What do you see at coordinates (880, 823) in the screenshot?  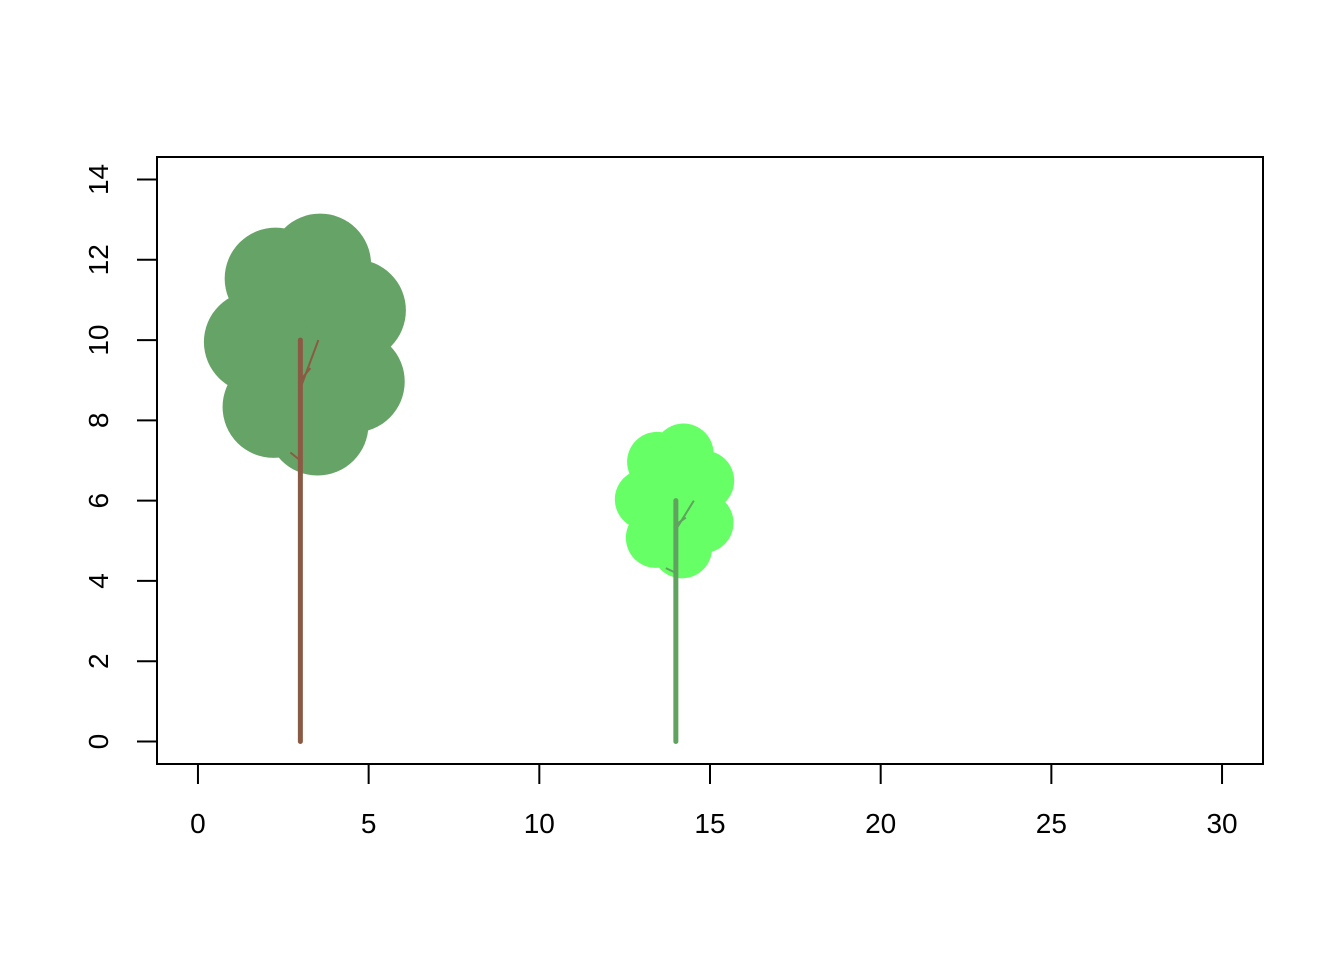 I see `x-tick-label: 20` at bounding box center [880, 823].